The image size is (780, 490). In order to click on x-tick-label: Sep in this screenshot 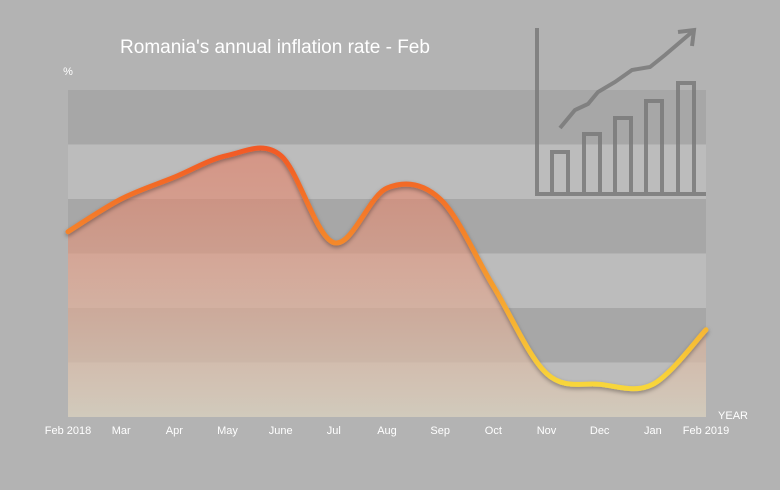, I will do `click(440, 431)`.